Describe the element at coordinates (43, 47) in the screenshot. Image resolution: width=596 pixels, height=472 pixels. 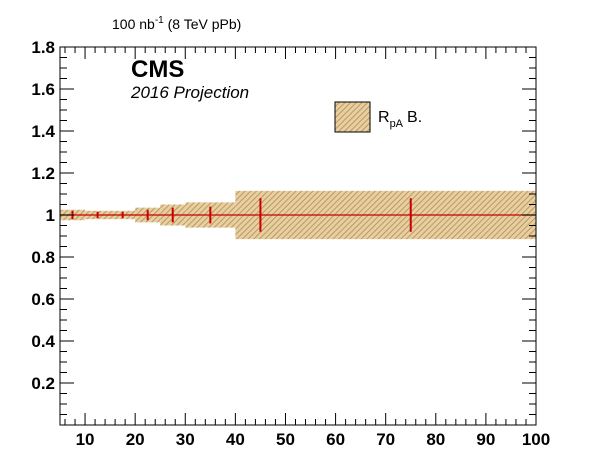
I see `y-tick-label-8: 1.8` at that location.